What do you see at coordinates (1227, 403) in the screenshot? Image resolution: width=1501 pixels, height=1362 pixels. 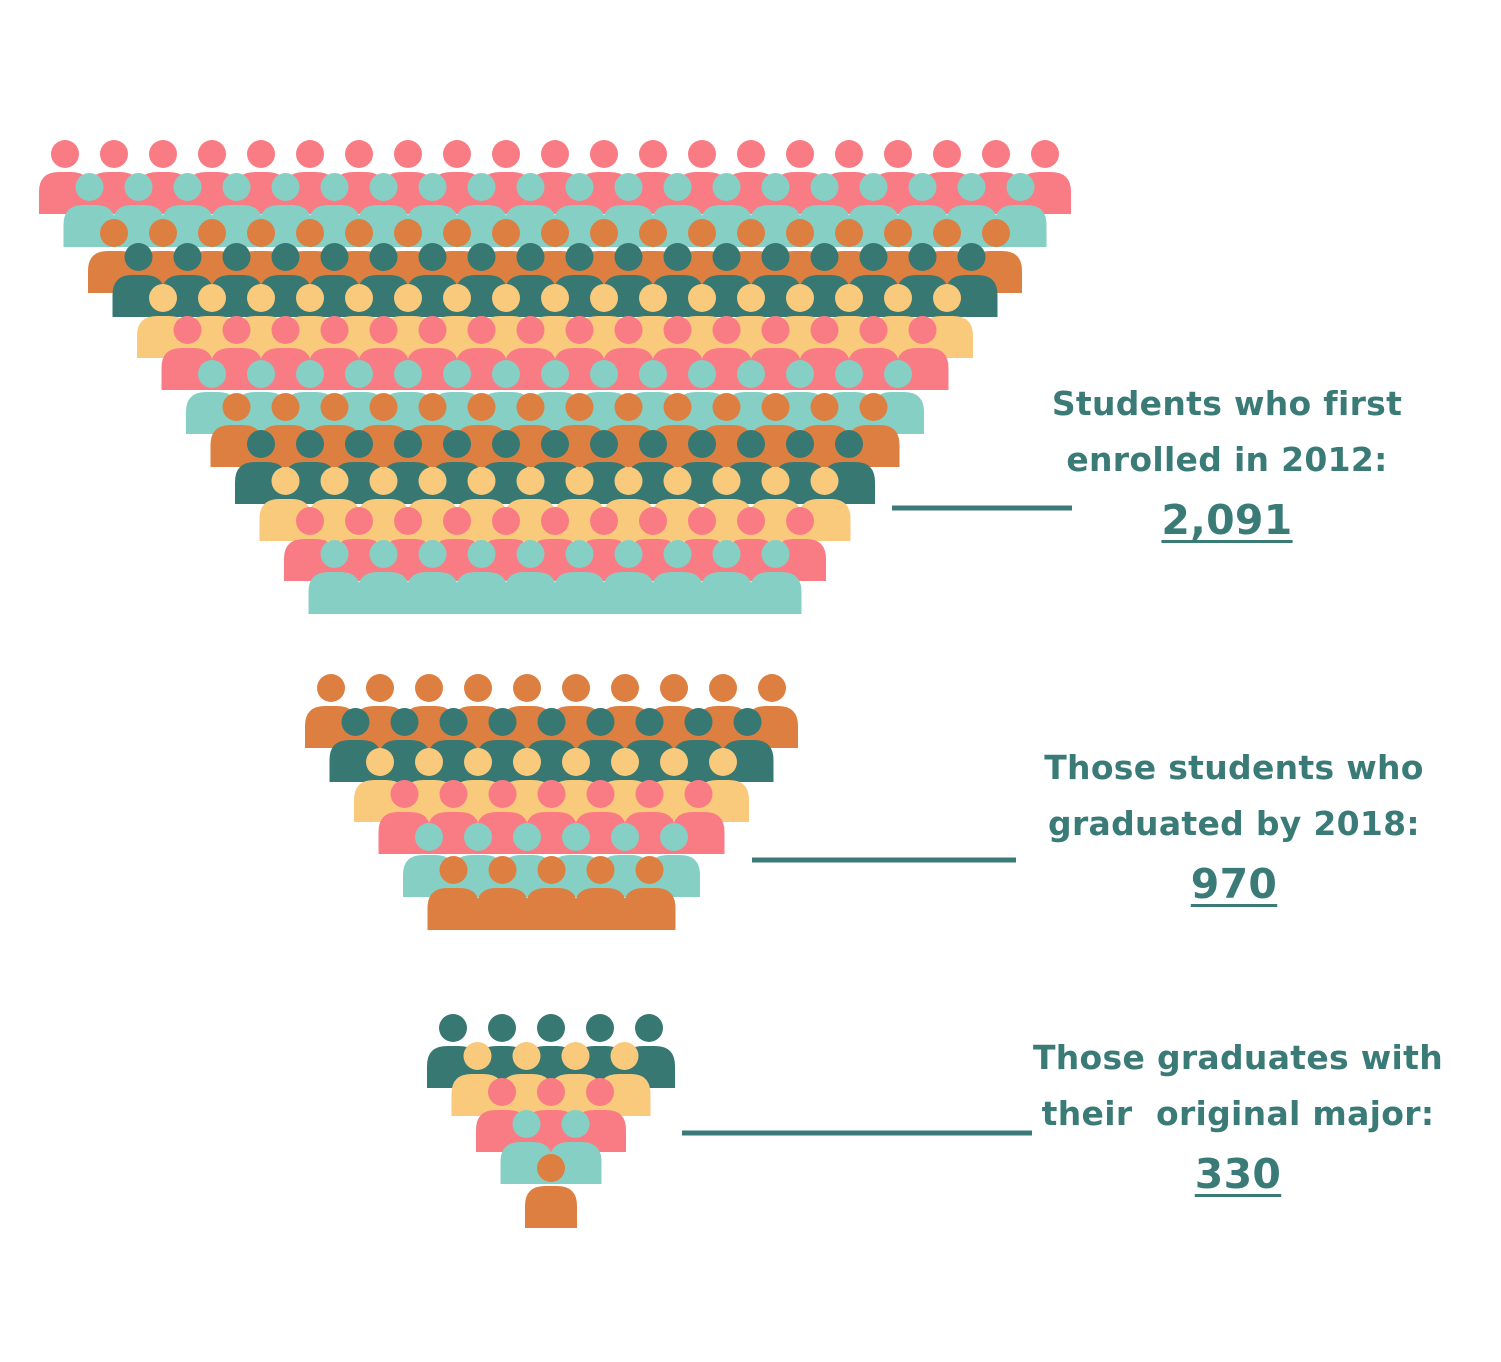 I see `label-enrolled-line1: Students who first` at bounding box center [1227, 403].